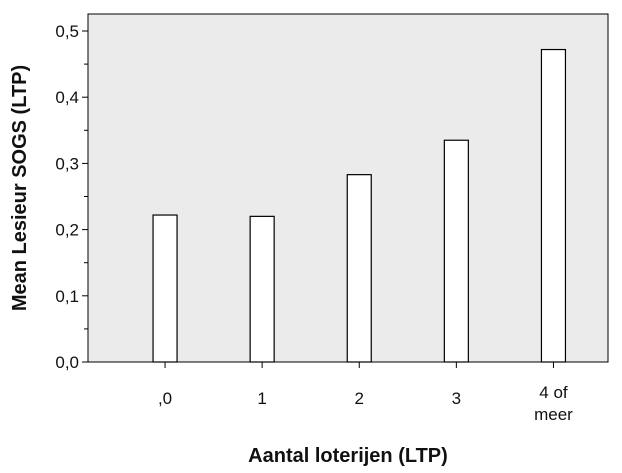 This screenshot has width=622, height=473. What do you see at coordinates (359, 398) in the screenshot?
I see `x-tick-label: 2` at bounding box center [359, 398].